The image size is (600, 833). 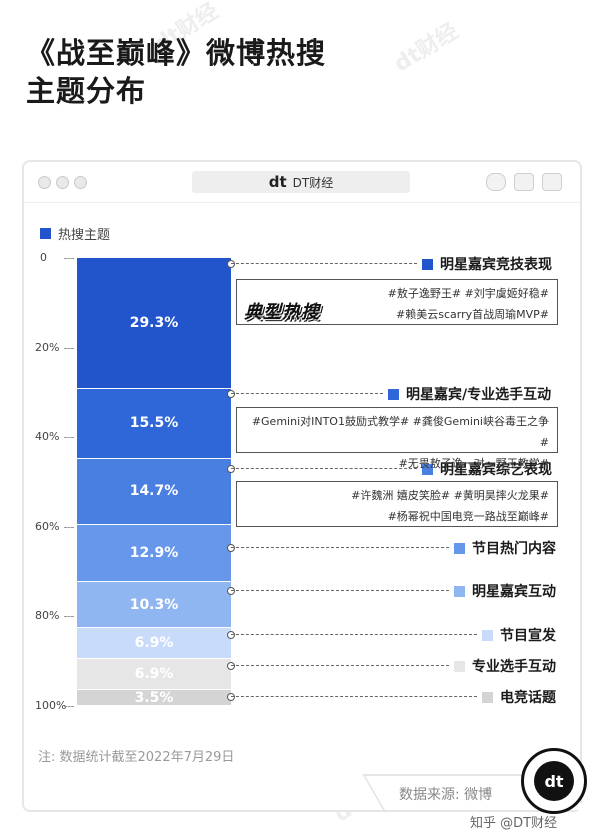 I want to click on category-name: 明星嘉宾/专业选手互动, so click(x=479, y=395).